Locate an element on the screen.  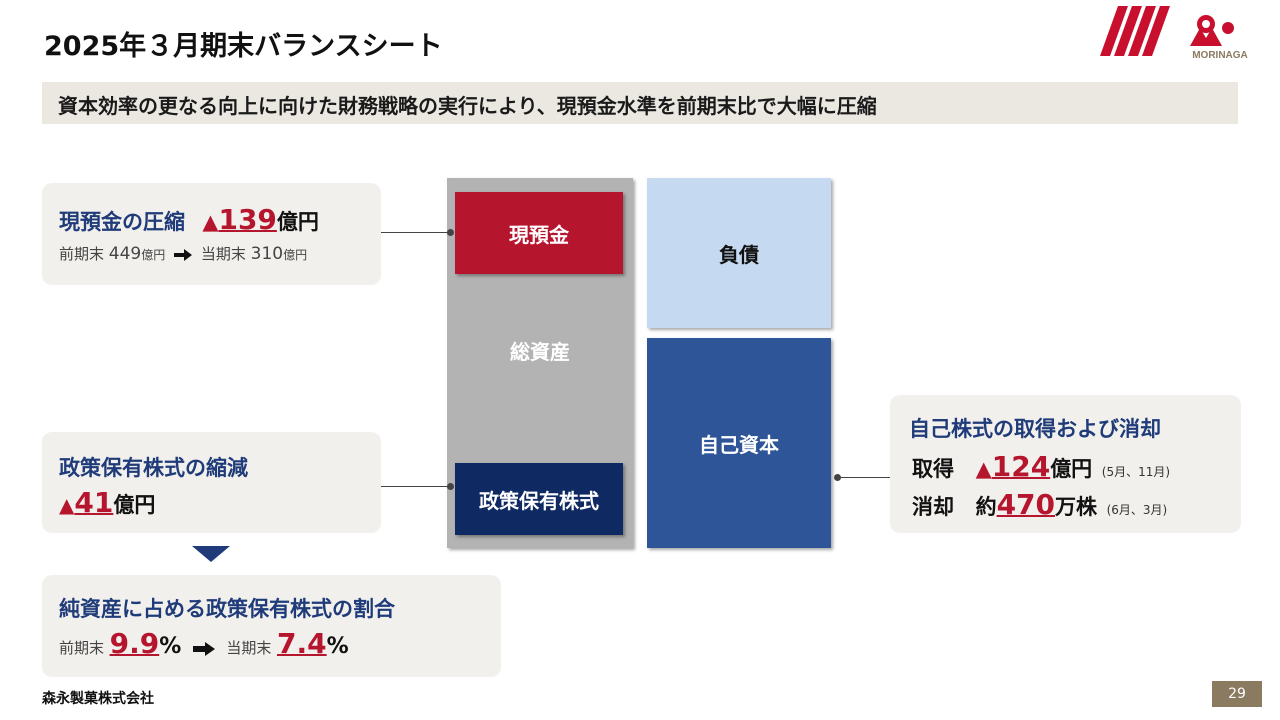
liabilities-label: 負債 is located at coordinates (739, 254).